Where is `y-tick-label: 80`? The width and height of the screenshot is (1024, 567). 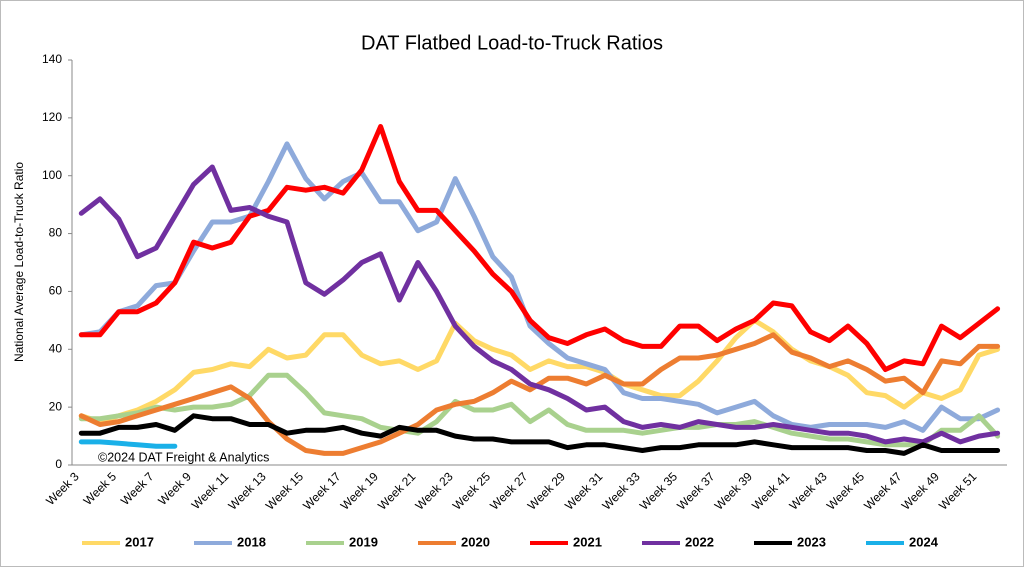 y-tick-label: 80 is located at coordinates (56, 233).